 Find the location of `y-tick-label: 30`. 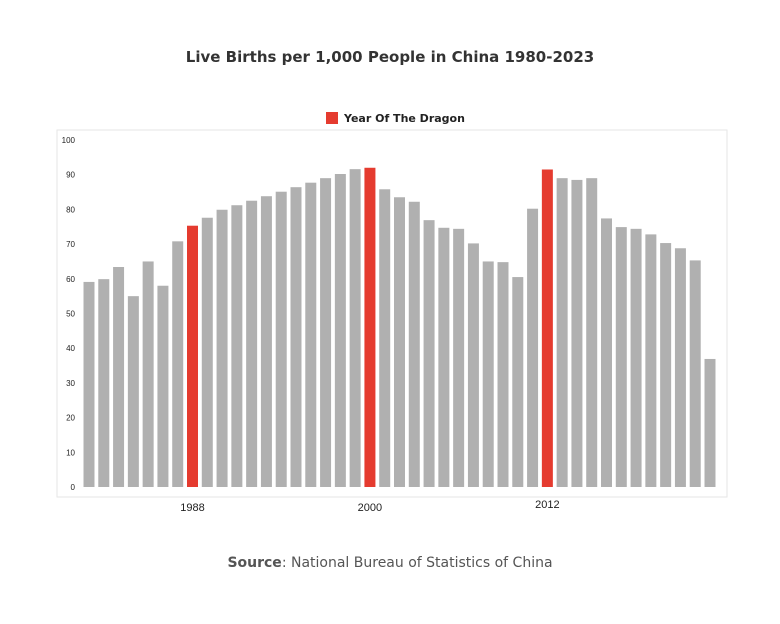

y-tick-label: 30 is located at coordinates (70, 383).